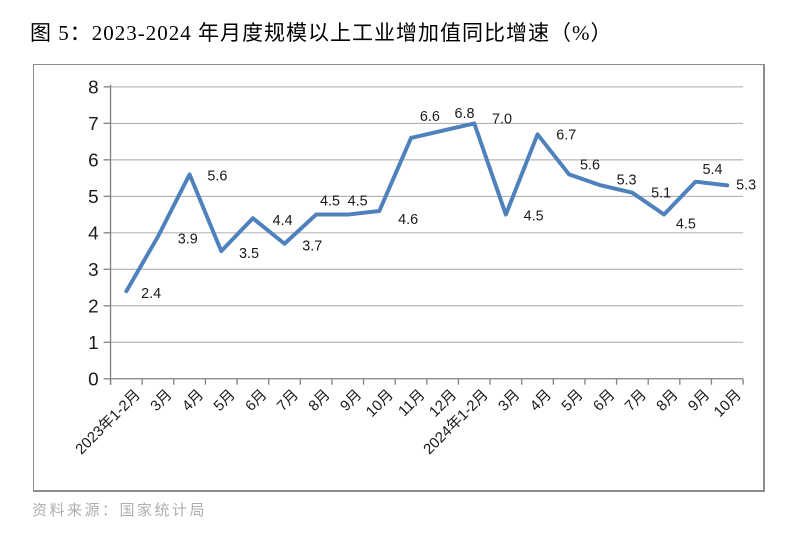 Image resolution: width=800 pixels, height=539 pixels. I want to click on data-label: 6.8, so click(464, 114).